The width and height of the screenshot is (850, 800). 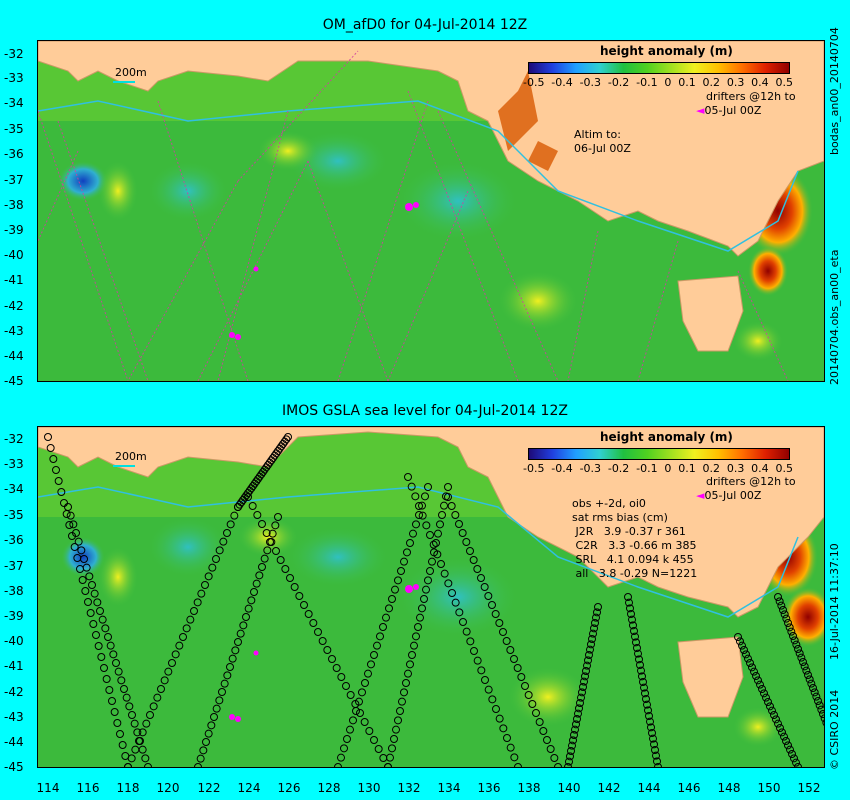 I want to click on drifters, so click(x=324, y=271).